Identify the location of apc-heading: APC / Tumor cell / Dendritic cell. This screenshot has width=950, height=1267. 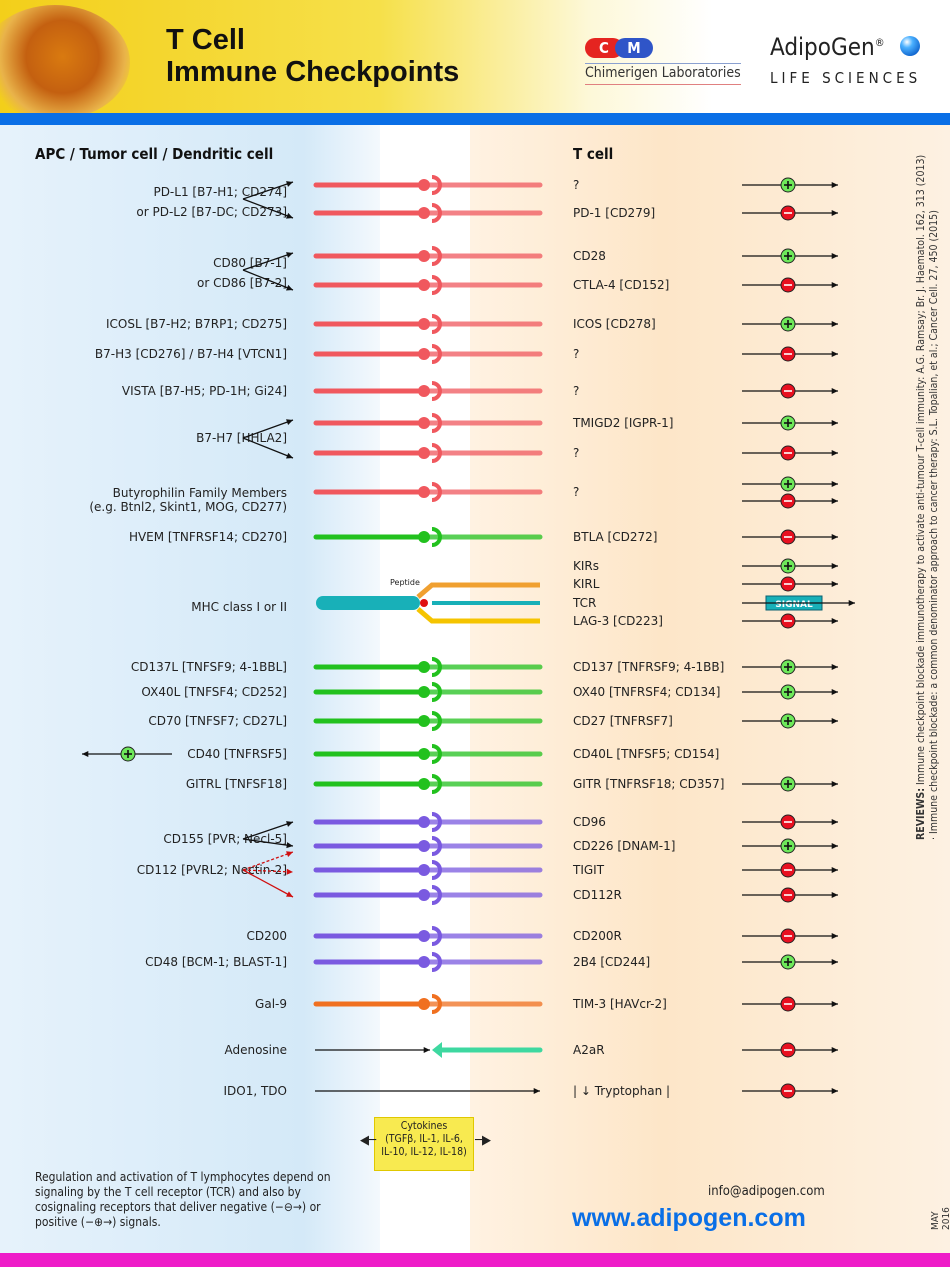
(154, 154).